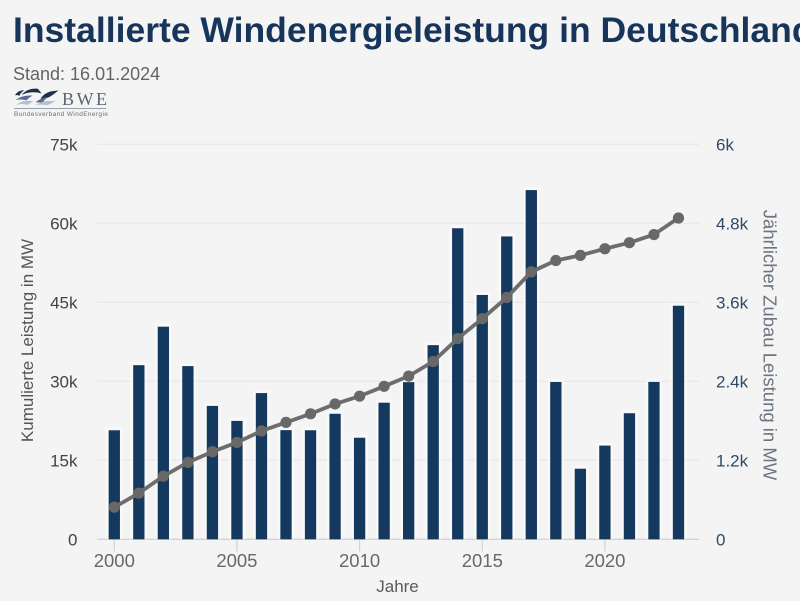 Image resolution: width=800 pixels, height=601 pixels. What do you see at coordinates (397, 586) in the screenshot?
I see `svg-text: Jahre` at bounding box center [397, 586].